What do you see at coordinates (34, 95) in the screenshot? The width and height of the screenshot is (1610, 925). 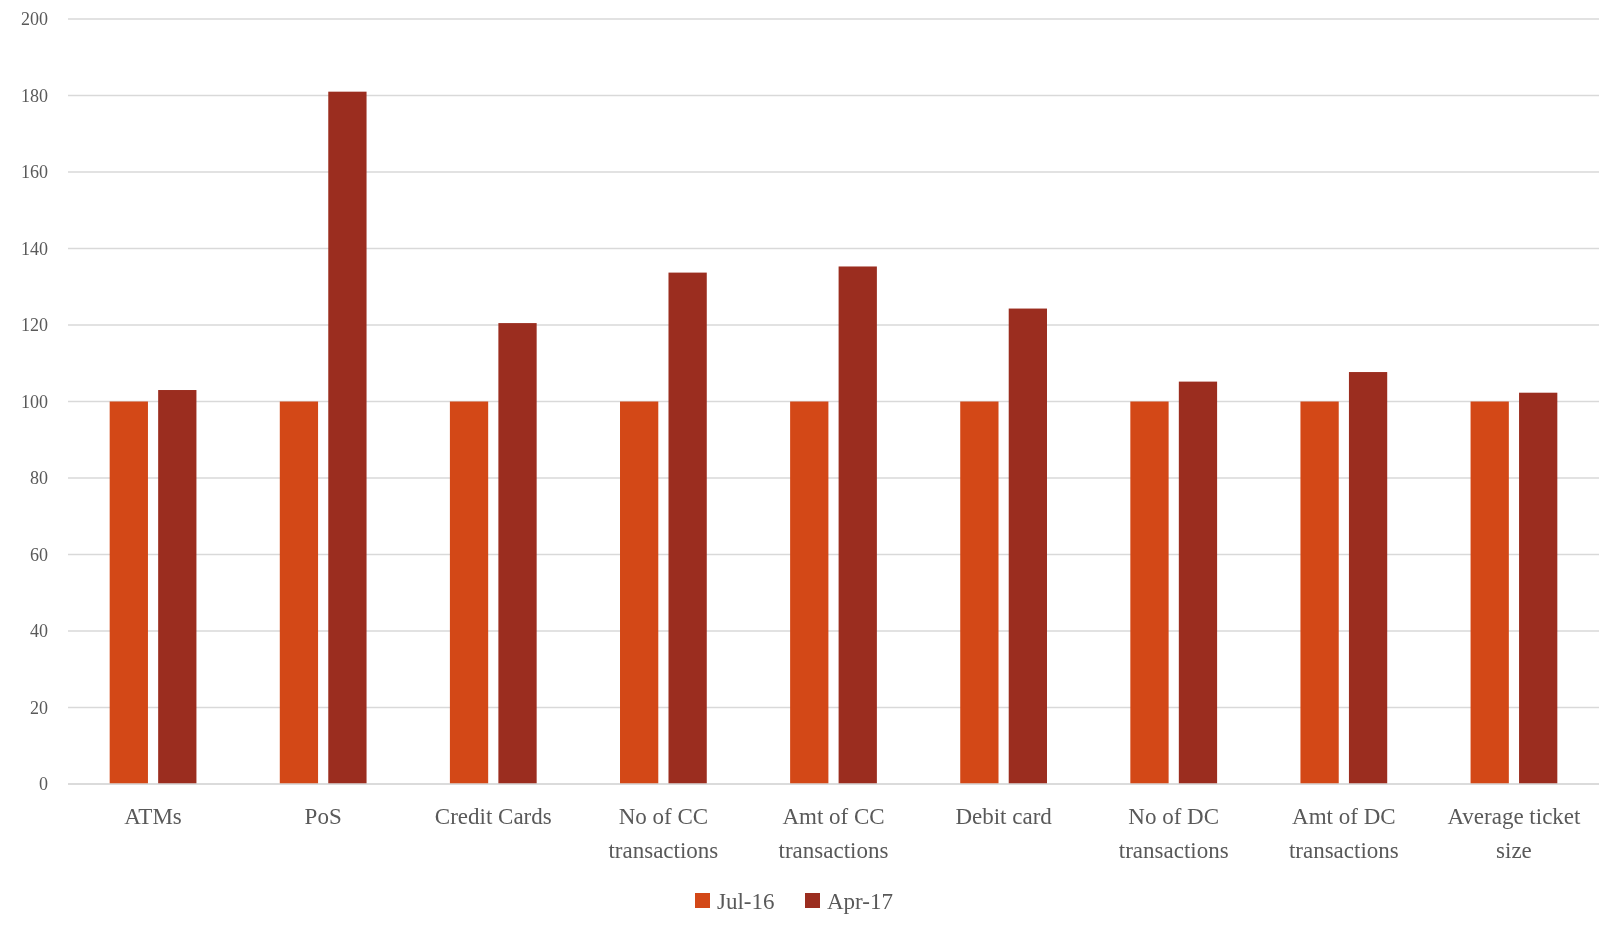 I see `y-tick-label: 180` at bounding box center [34, 95].